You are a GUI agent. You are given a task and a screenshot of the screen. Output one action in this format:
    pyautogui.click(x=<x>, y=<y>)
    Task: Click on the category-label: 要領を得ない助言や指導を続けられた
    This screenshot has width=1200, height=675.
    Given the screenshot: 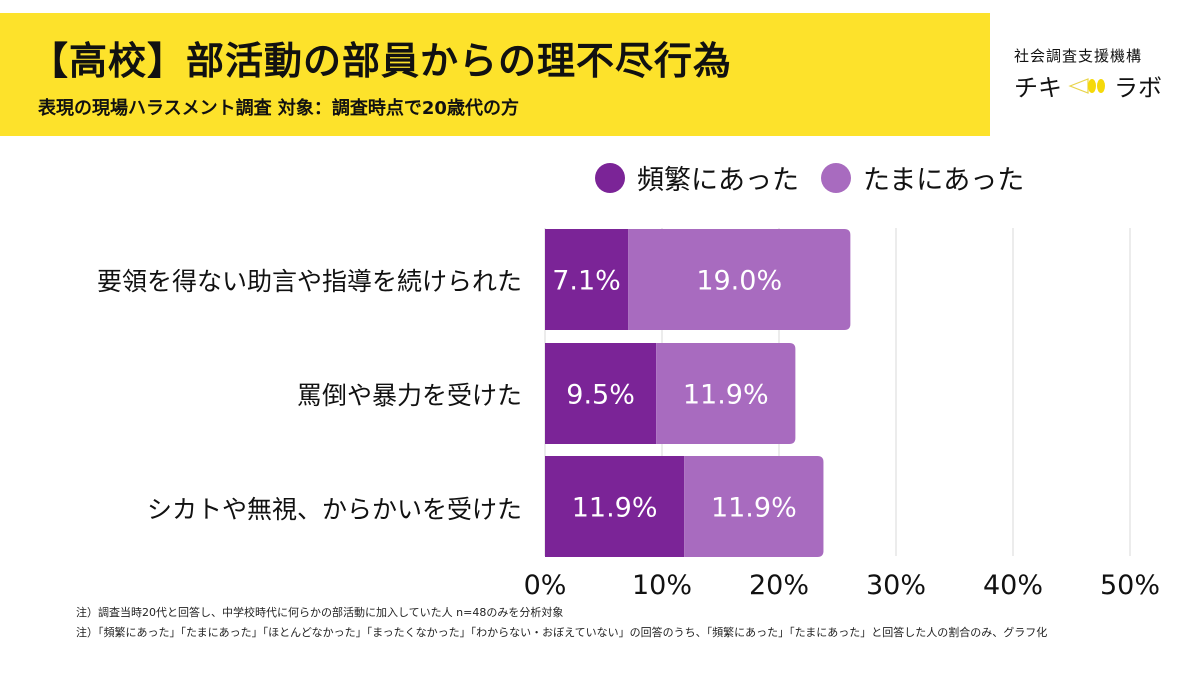 What is the action you would take?
    pyautogui.click(x=309, y=281)
    